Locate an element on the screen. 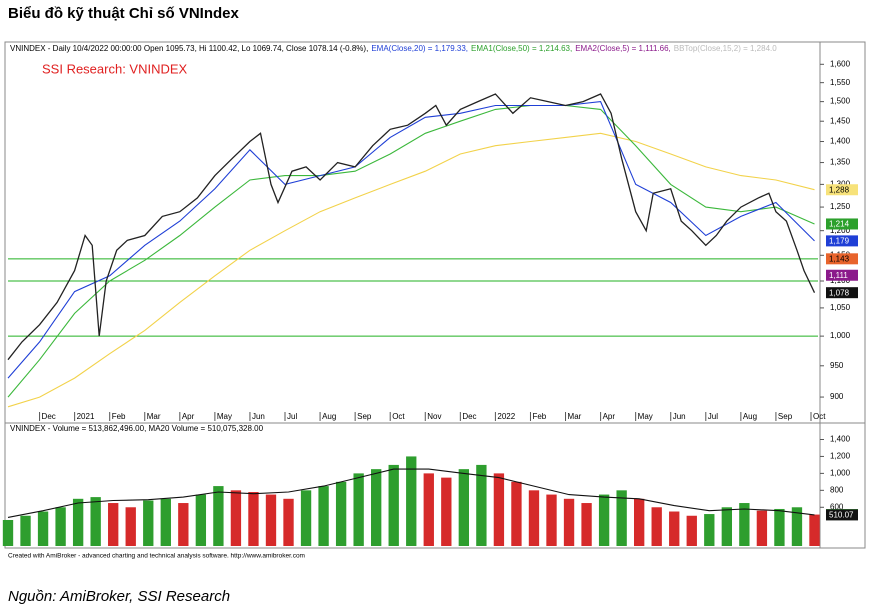 Image resolution: width=880 pixels, height=613 pixels. y-tick-label: 1,550 is located at coordinates (840, 82).